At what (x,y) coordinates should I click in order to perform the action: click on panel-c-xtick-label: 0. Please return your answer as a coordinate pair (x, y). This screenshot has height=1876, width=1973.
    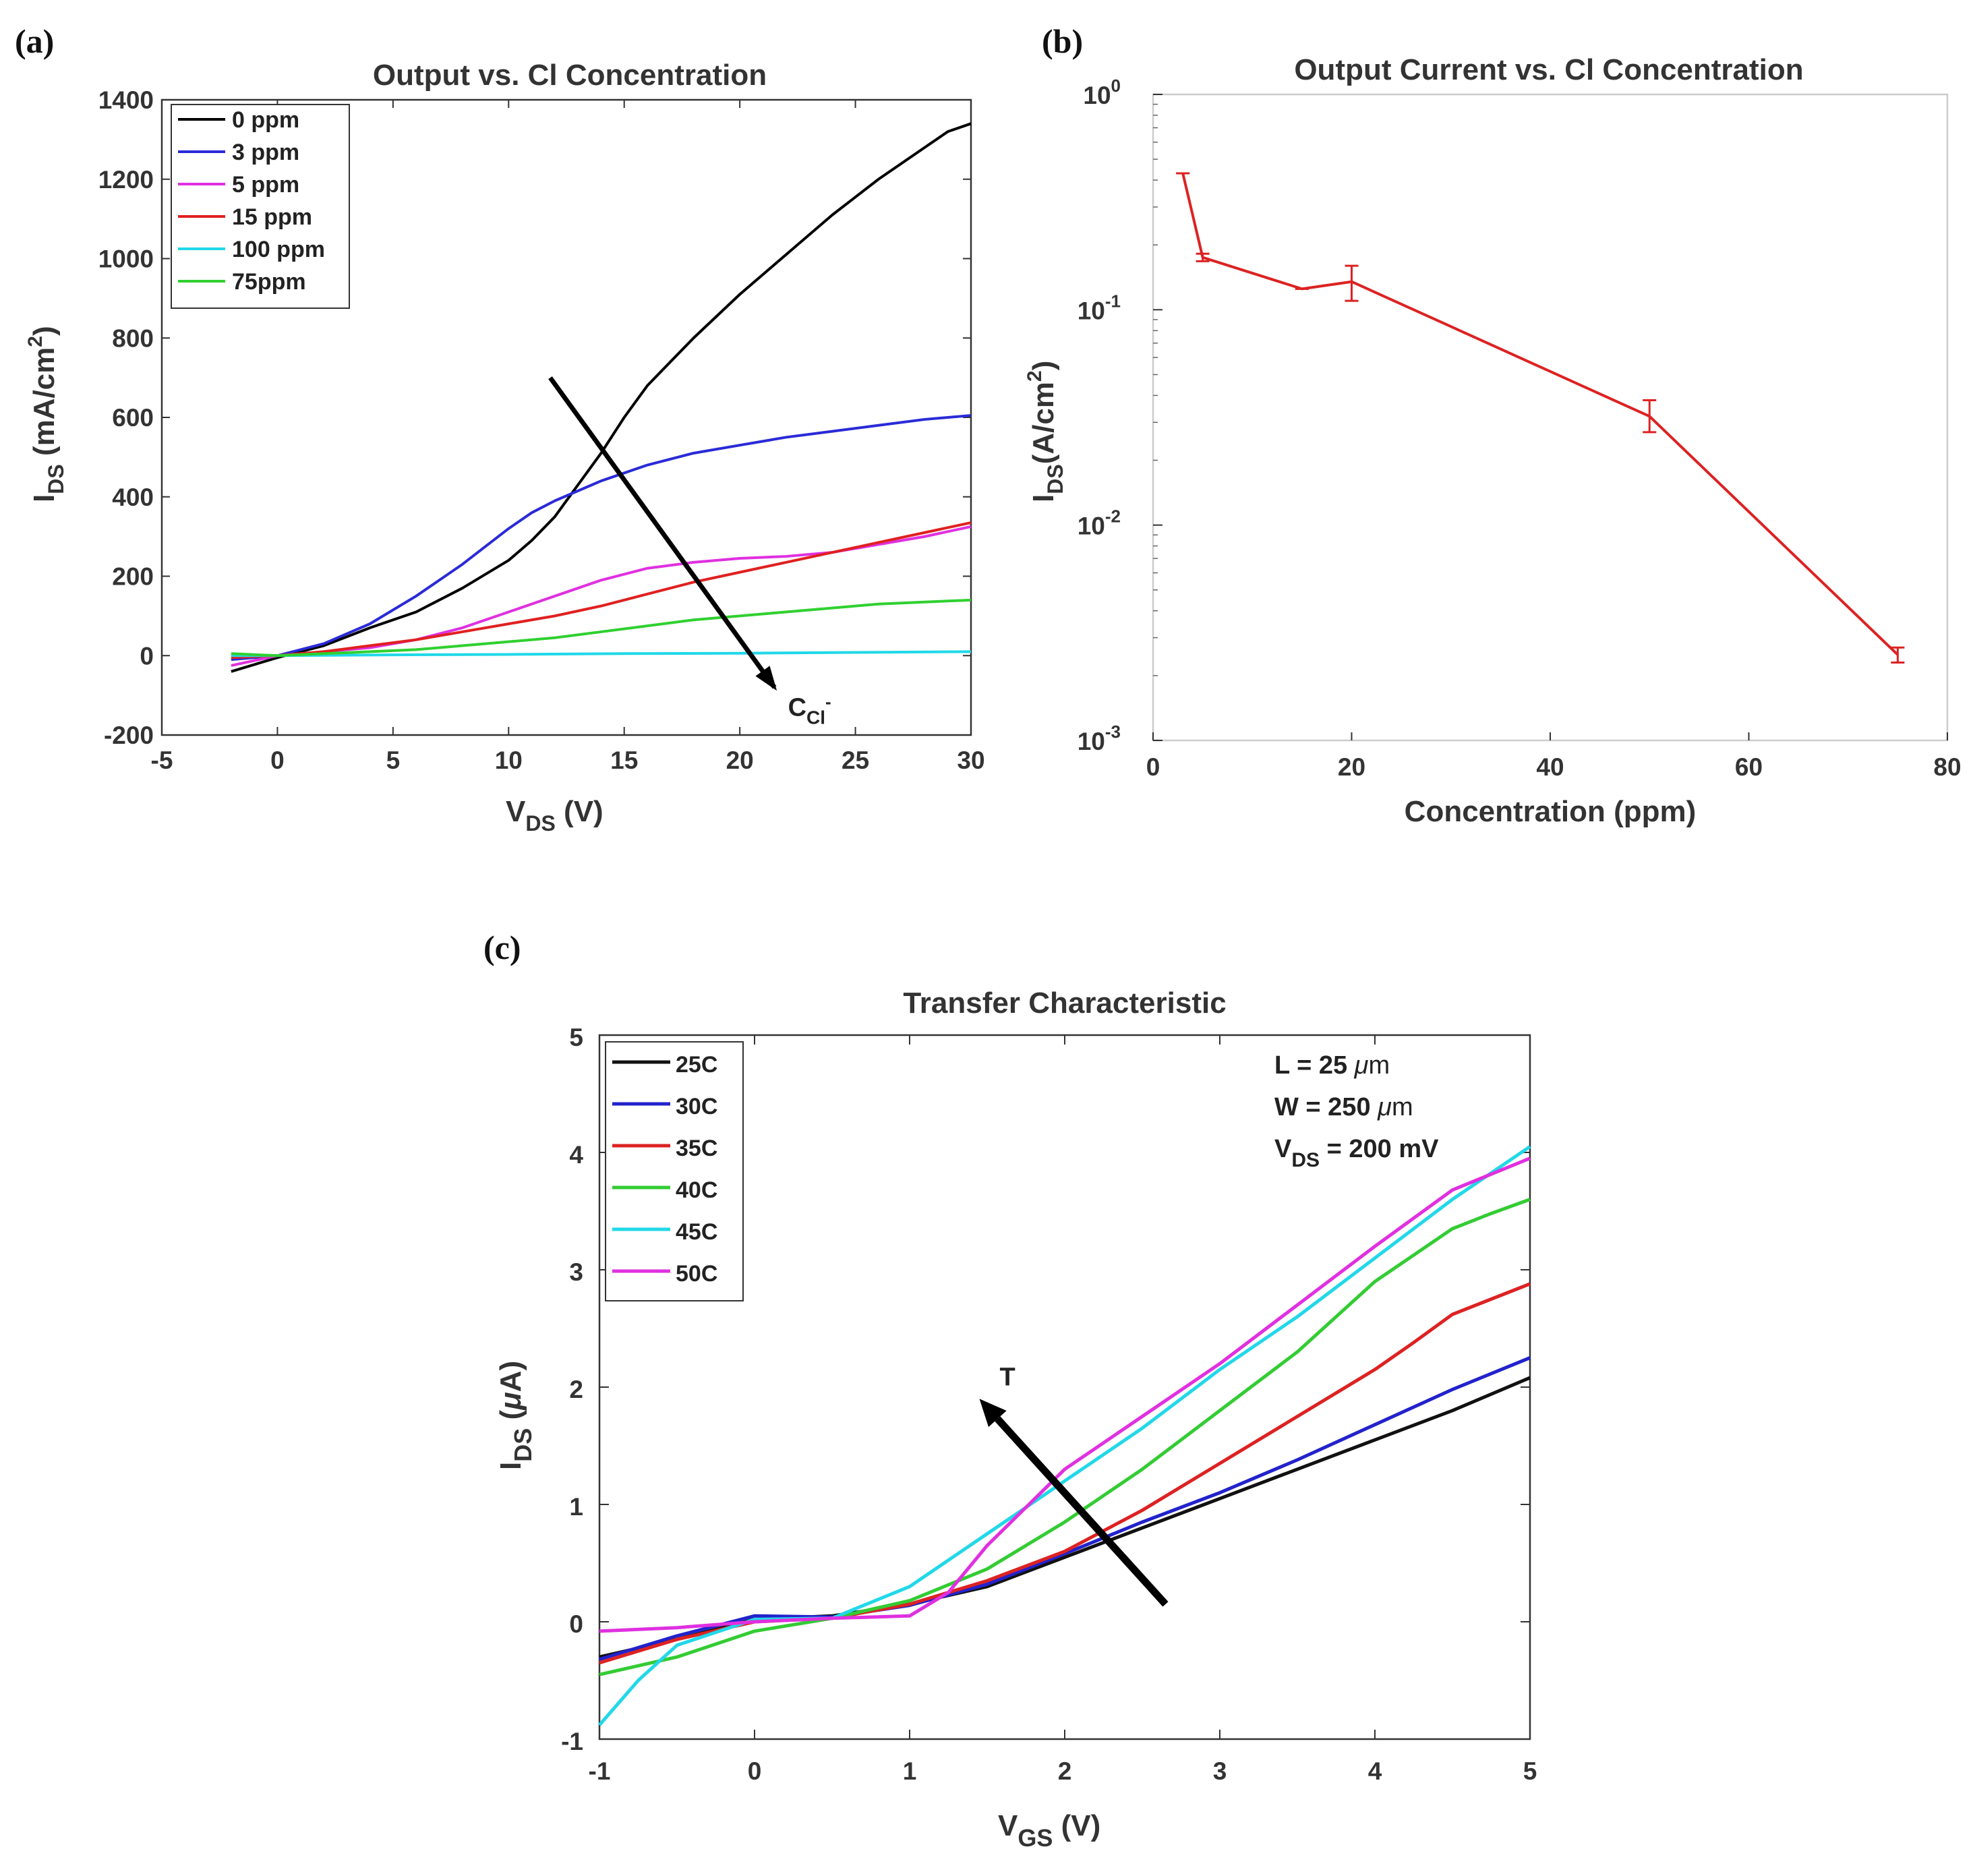
    Looking at the image, I should click on (755, 1771).